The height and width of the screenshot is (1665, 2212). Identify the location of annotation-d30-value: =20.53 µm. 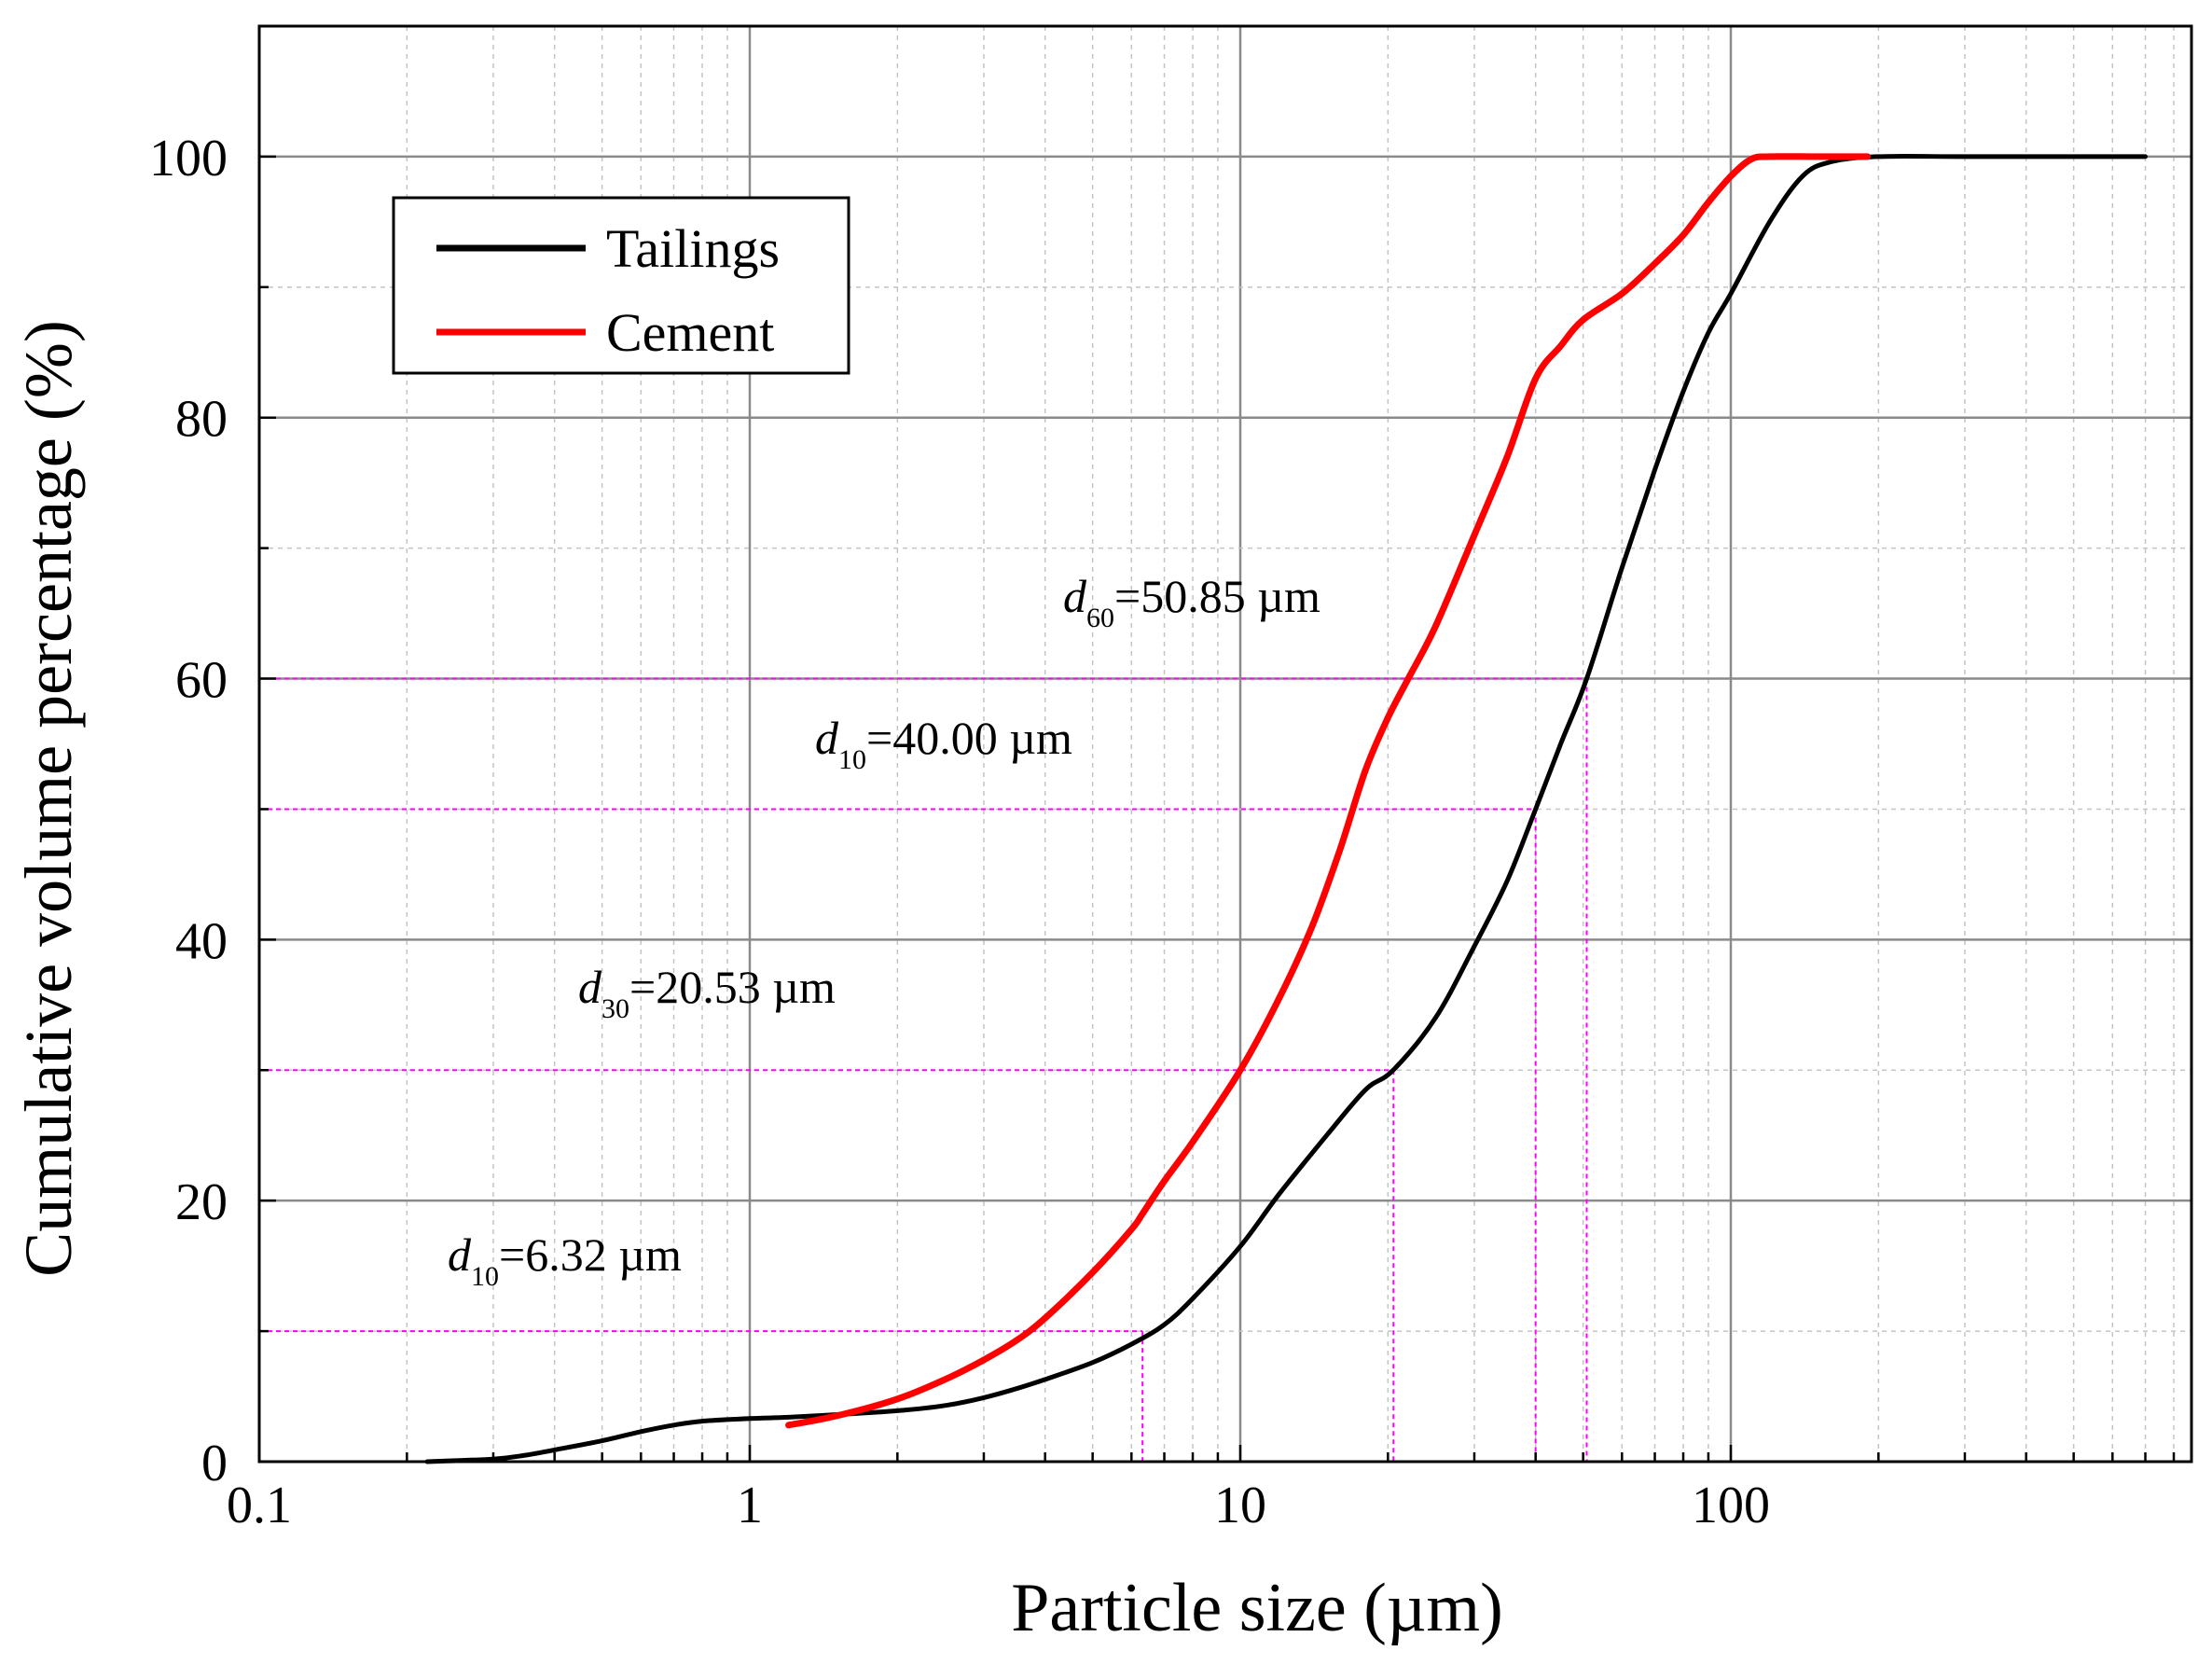
(732, 987).